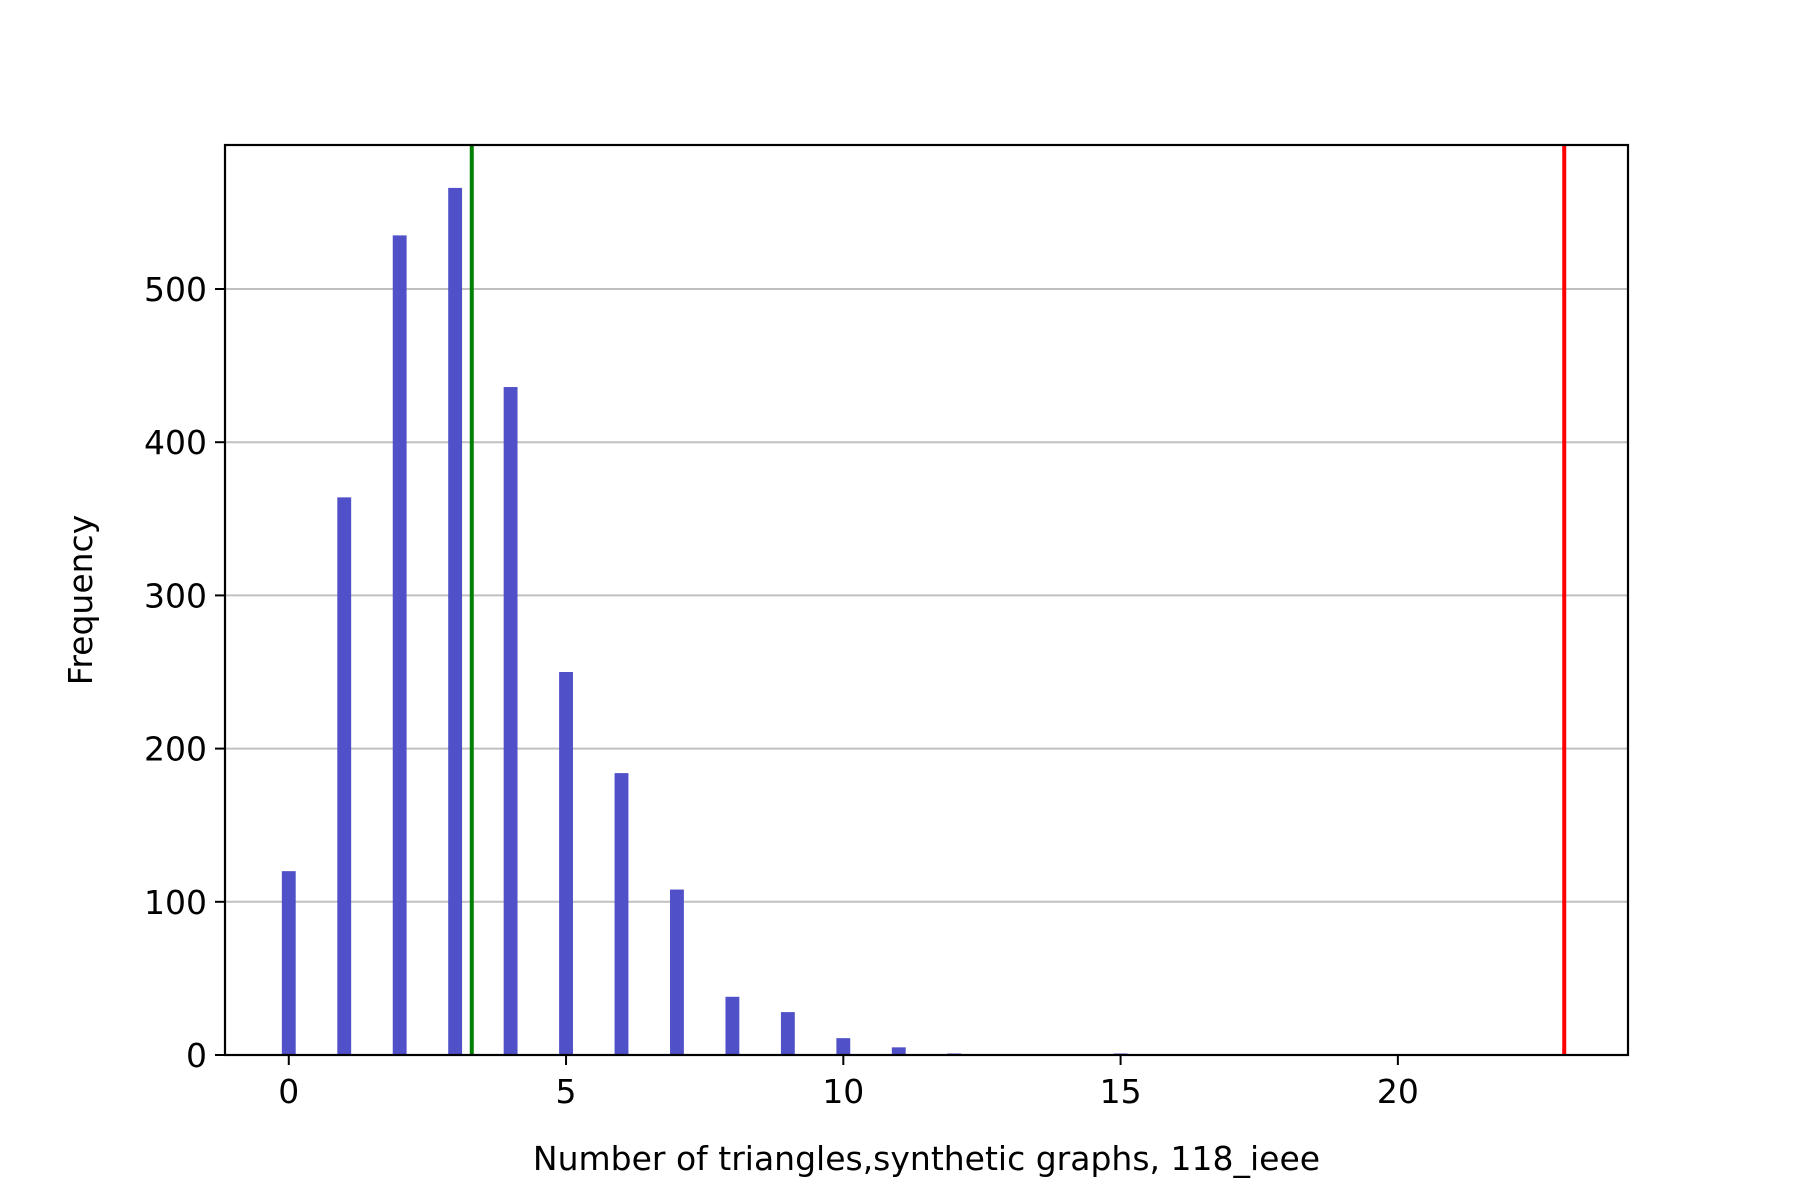  I want to click on x-tick-label: 0, so click(288, 1091).